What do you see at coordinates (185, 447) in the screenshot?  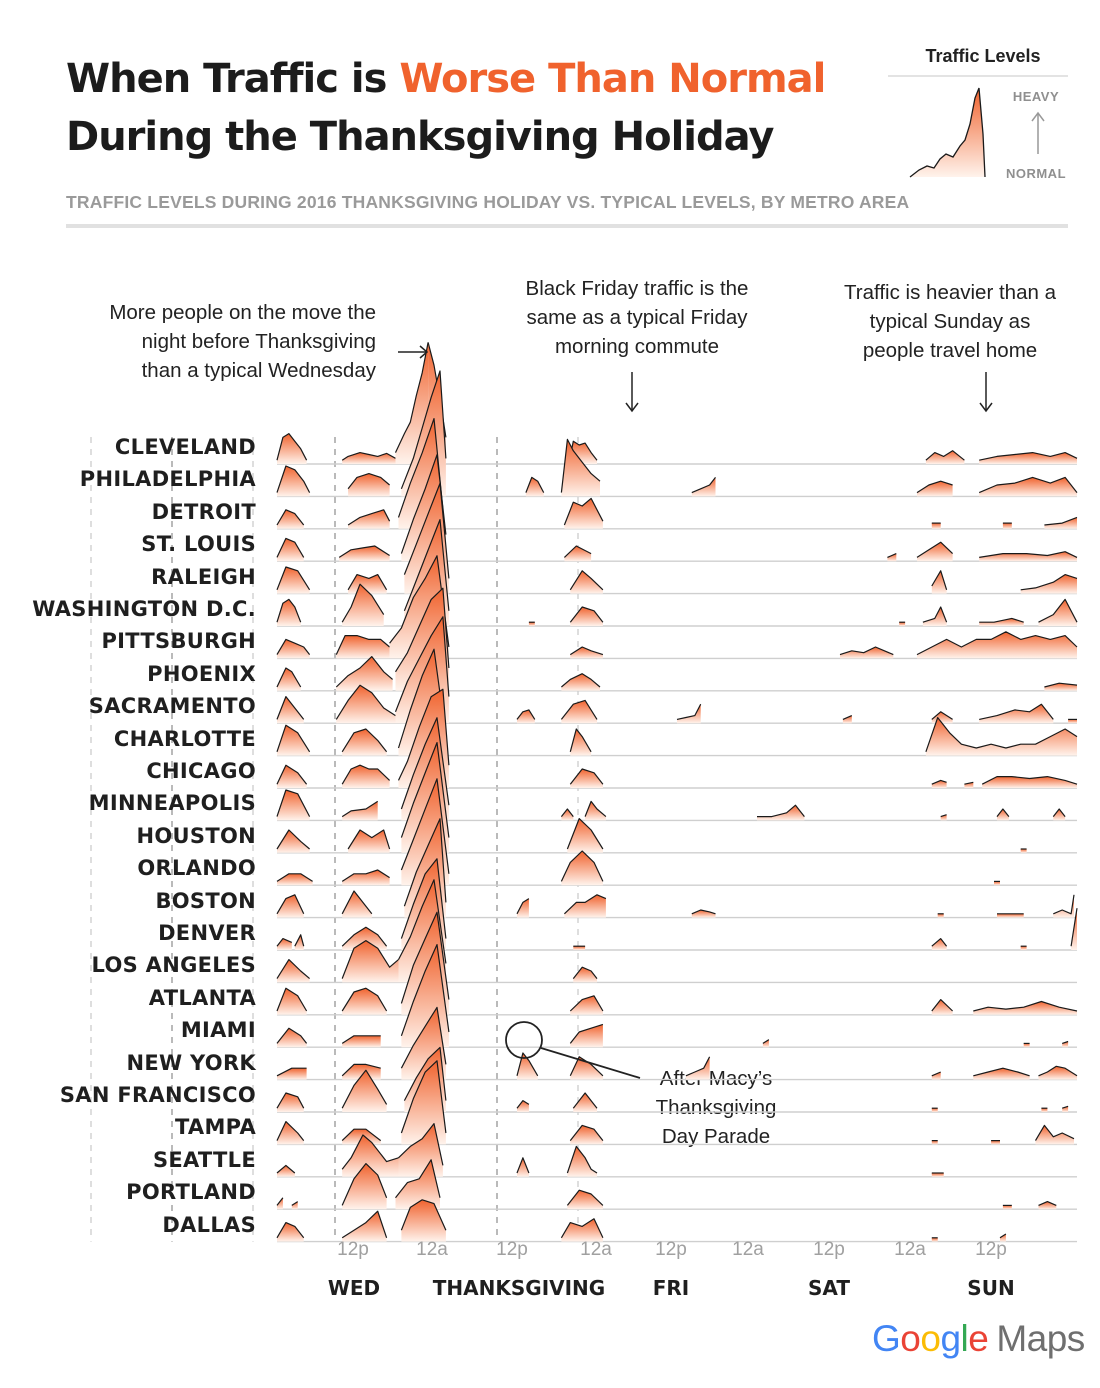 I see `city-label: CLEVELAND` at bounding box center [185, 447].